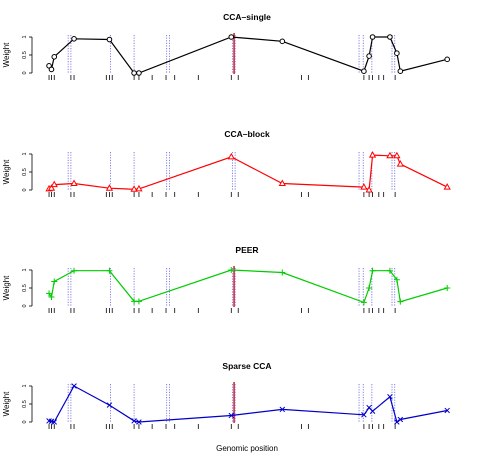 This screenshot has width=479, height=465. I want to click on chart-panel: CCA–single Weight 0 0.5 1, so click(226, 46).